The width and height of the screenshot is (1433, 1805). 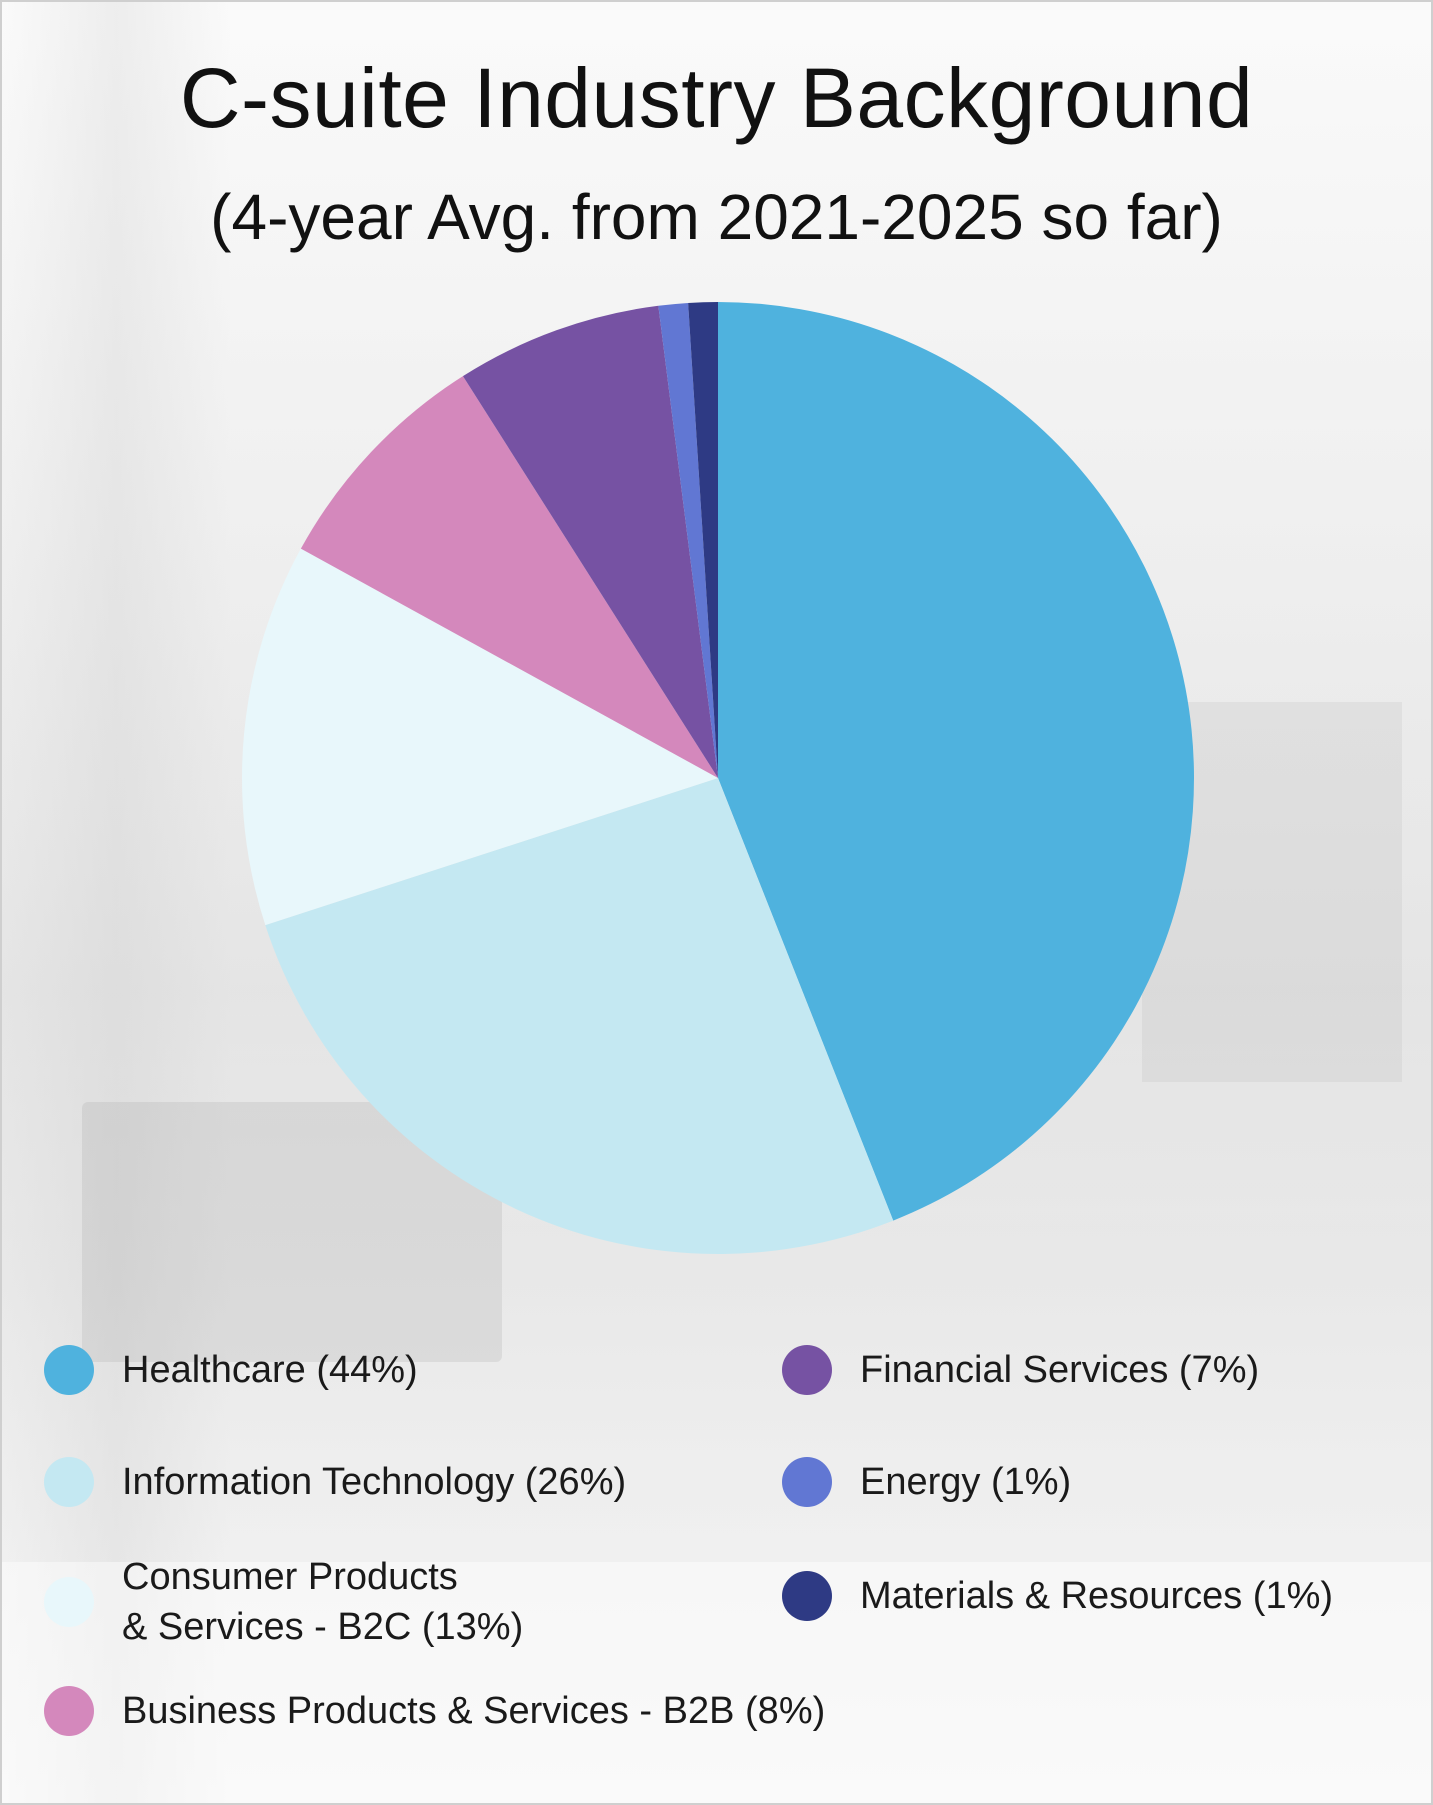 What do you see at coordinates (807, 1370) in the screenshot?
I see `legend-swatch-financial-services` at bounding box center [807, 1370].